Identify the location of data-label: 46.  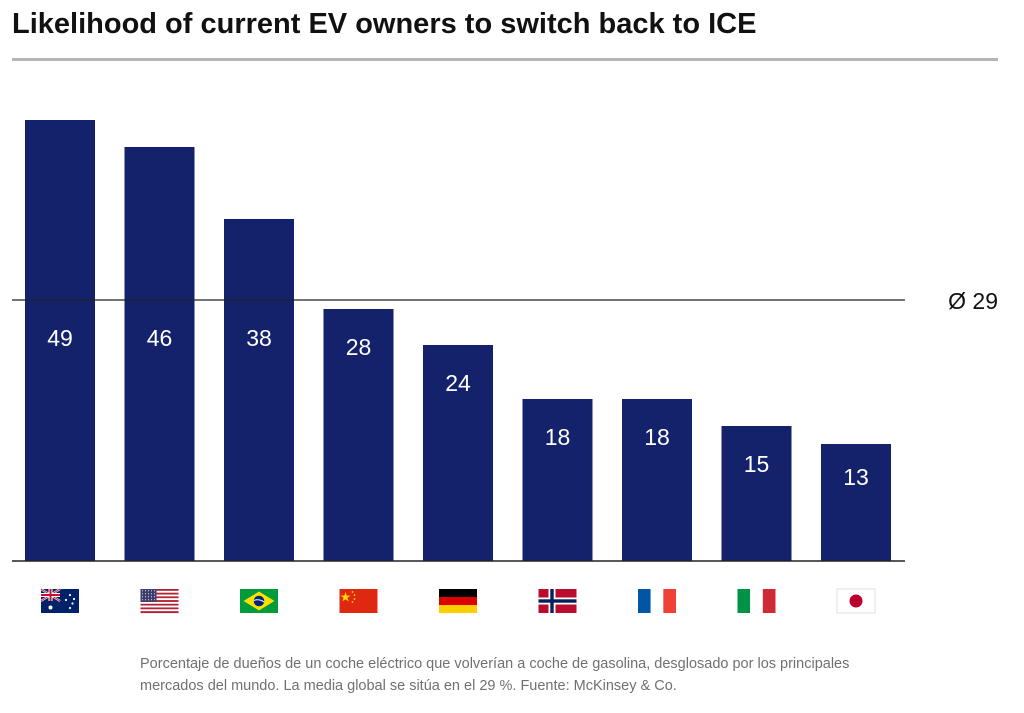
(160, 338).